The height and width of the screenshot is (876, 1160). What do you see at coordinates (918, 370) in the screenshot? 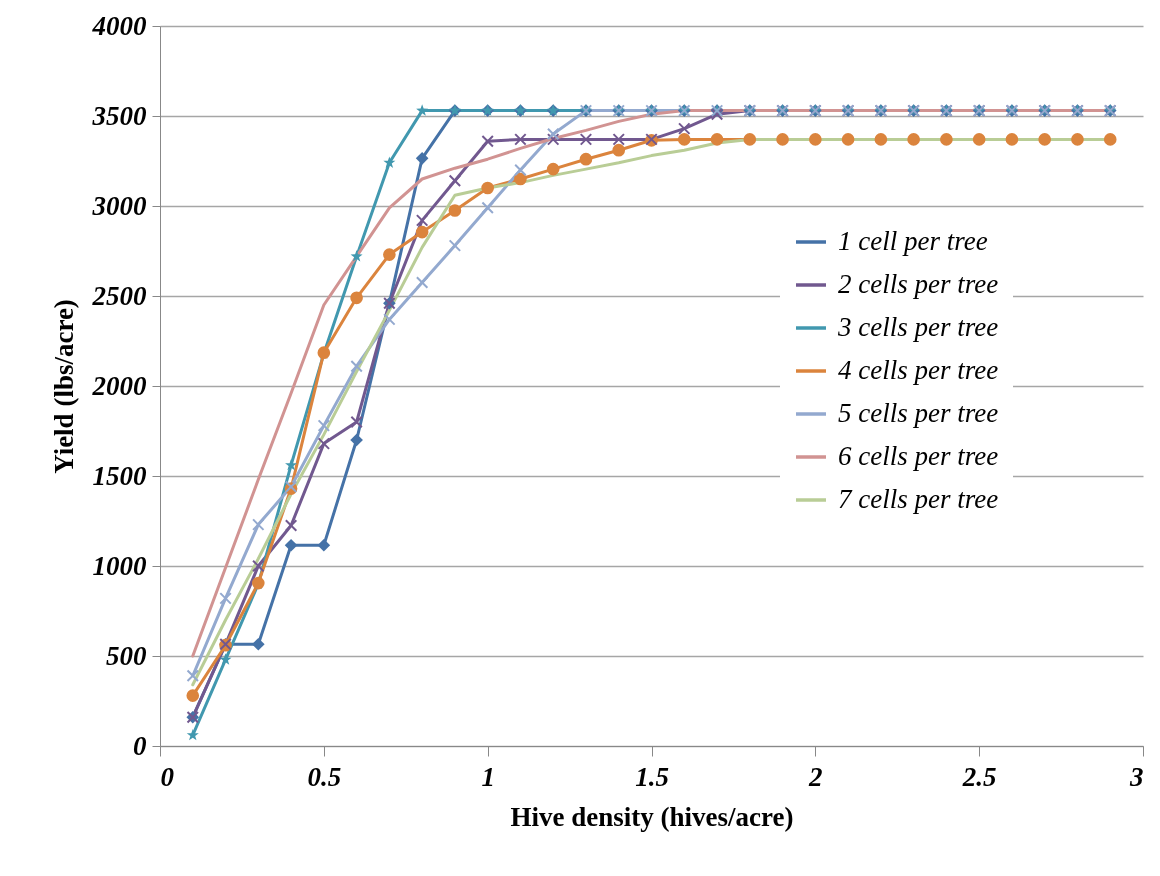
I see `legend-label: 4 cells per tree` at bounding box center [918, 370].